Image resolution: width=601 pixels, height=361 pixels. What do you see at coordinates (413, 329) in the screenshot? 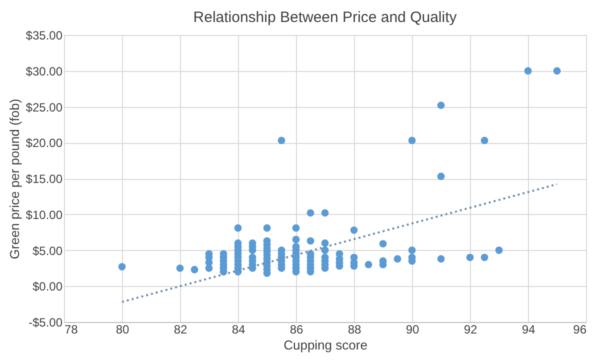
I see `x-tick-label: 90` at bounding box center [413, 329].